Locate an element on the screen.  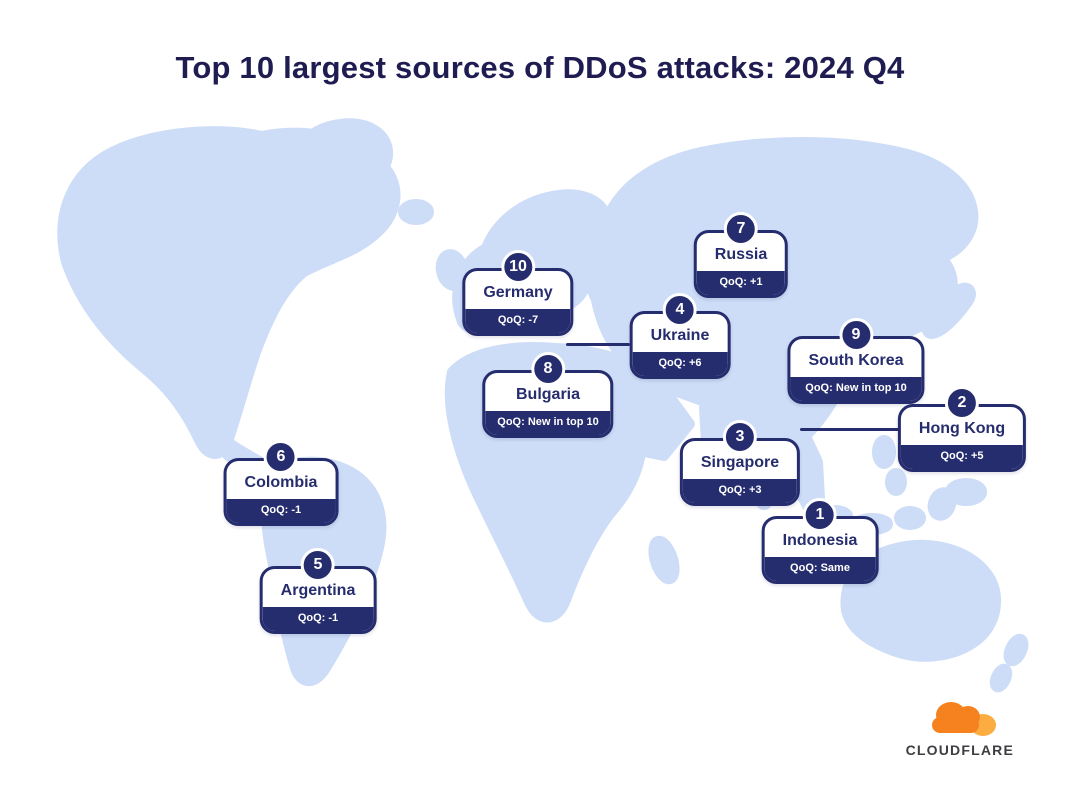
country-name: Colombia is located at coordinates (281, 482).